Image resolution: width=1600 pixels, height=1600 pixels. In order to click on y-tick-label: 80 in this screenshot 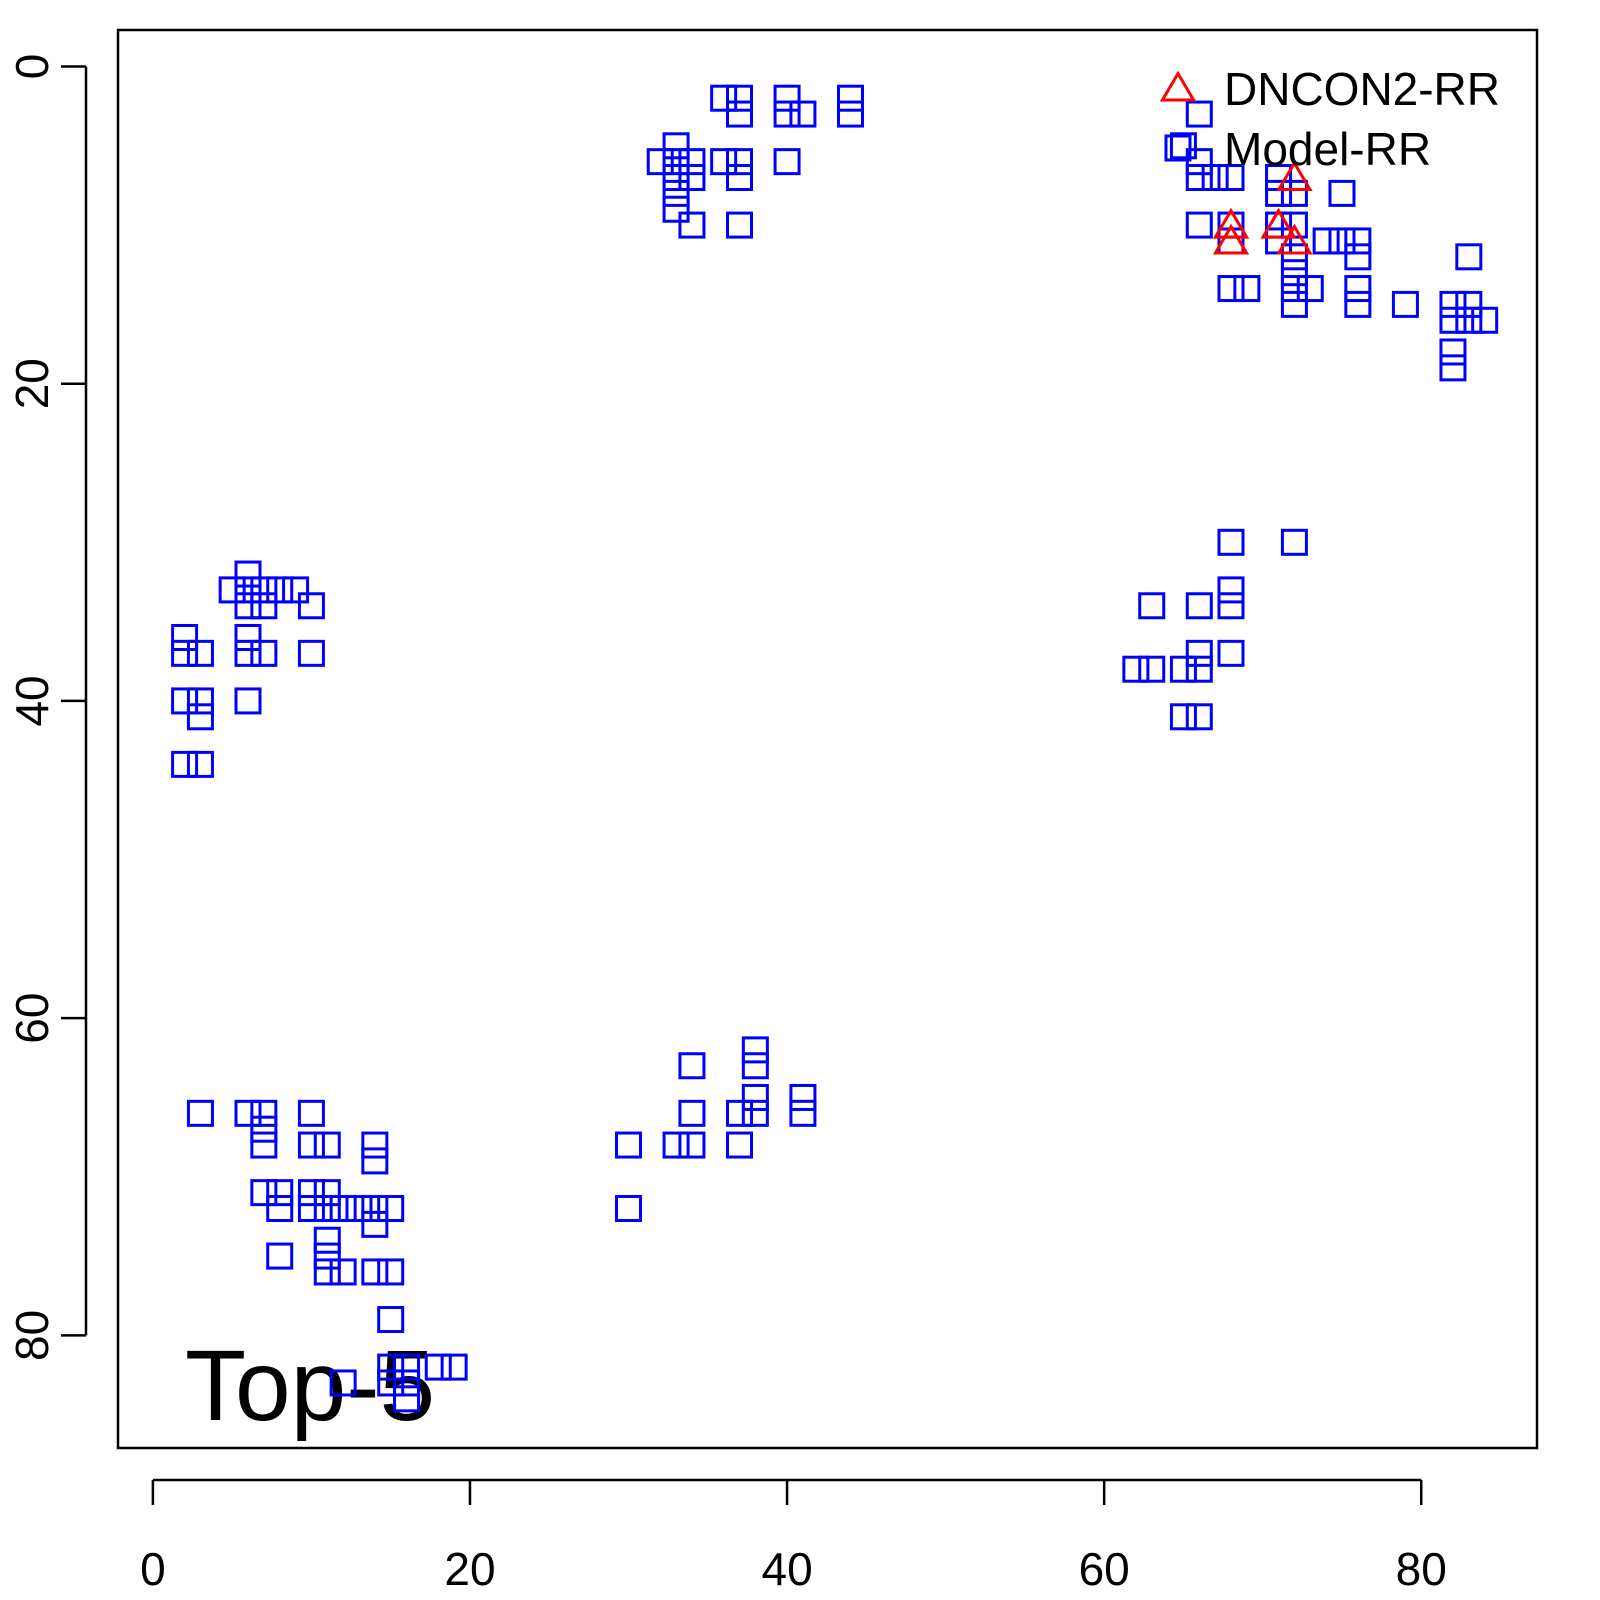, I will do `click(32, 1335)`.